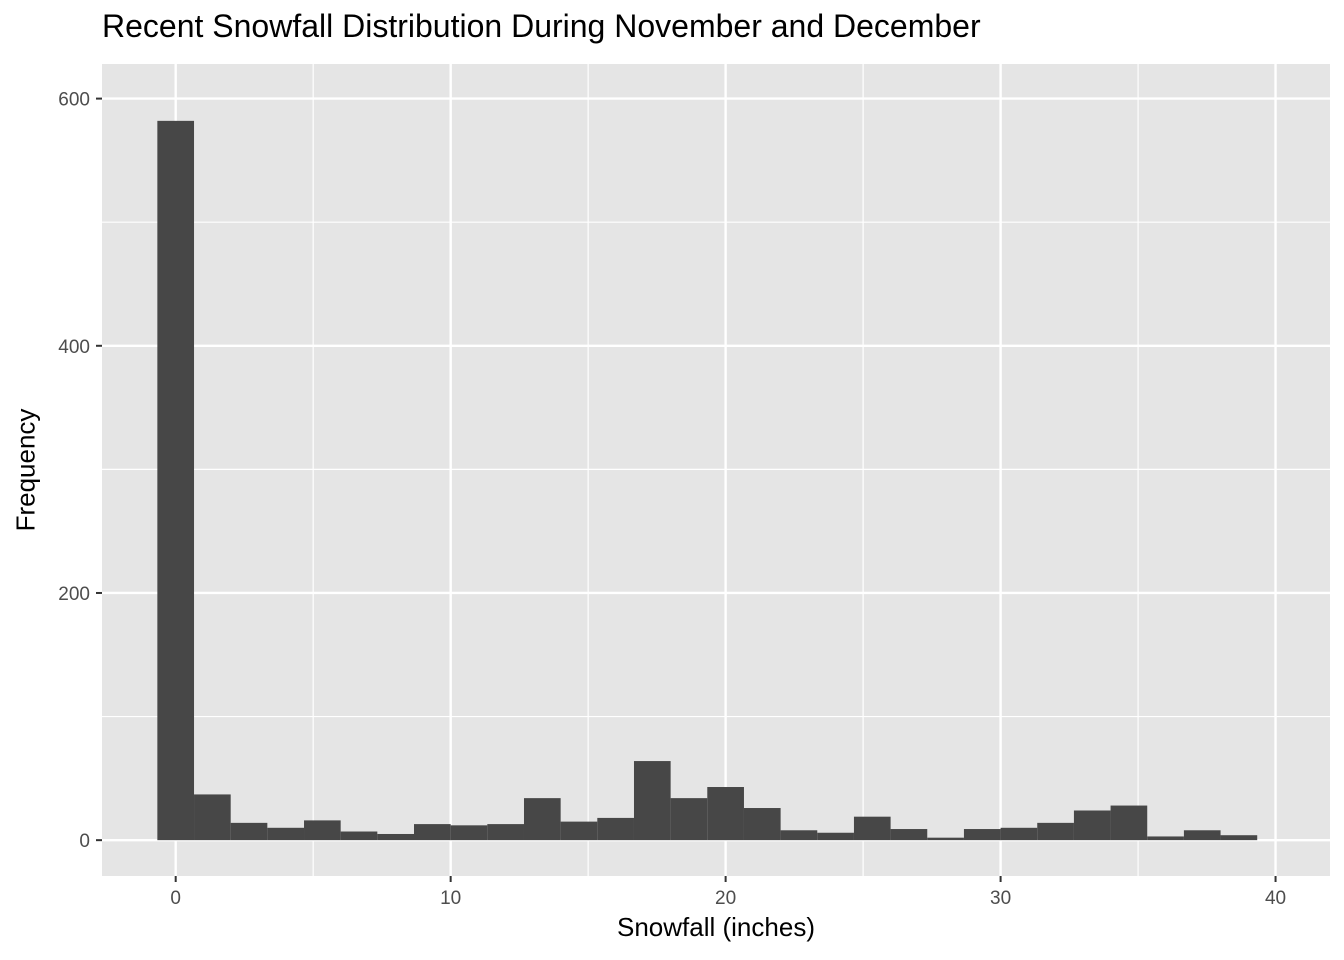 The image size is (1344, 960). Describe the element at coordinates (175, 898) in the screenshot. I see `x-tick-label: 0` at that location.